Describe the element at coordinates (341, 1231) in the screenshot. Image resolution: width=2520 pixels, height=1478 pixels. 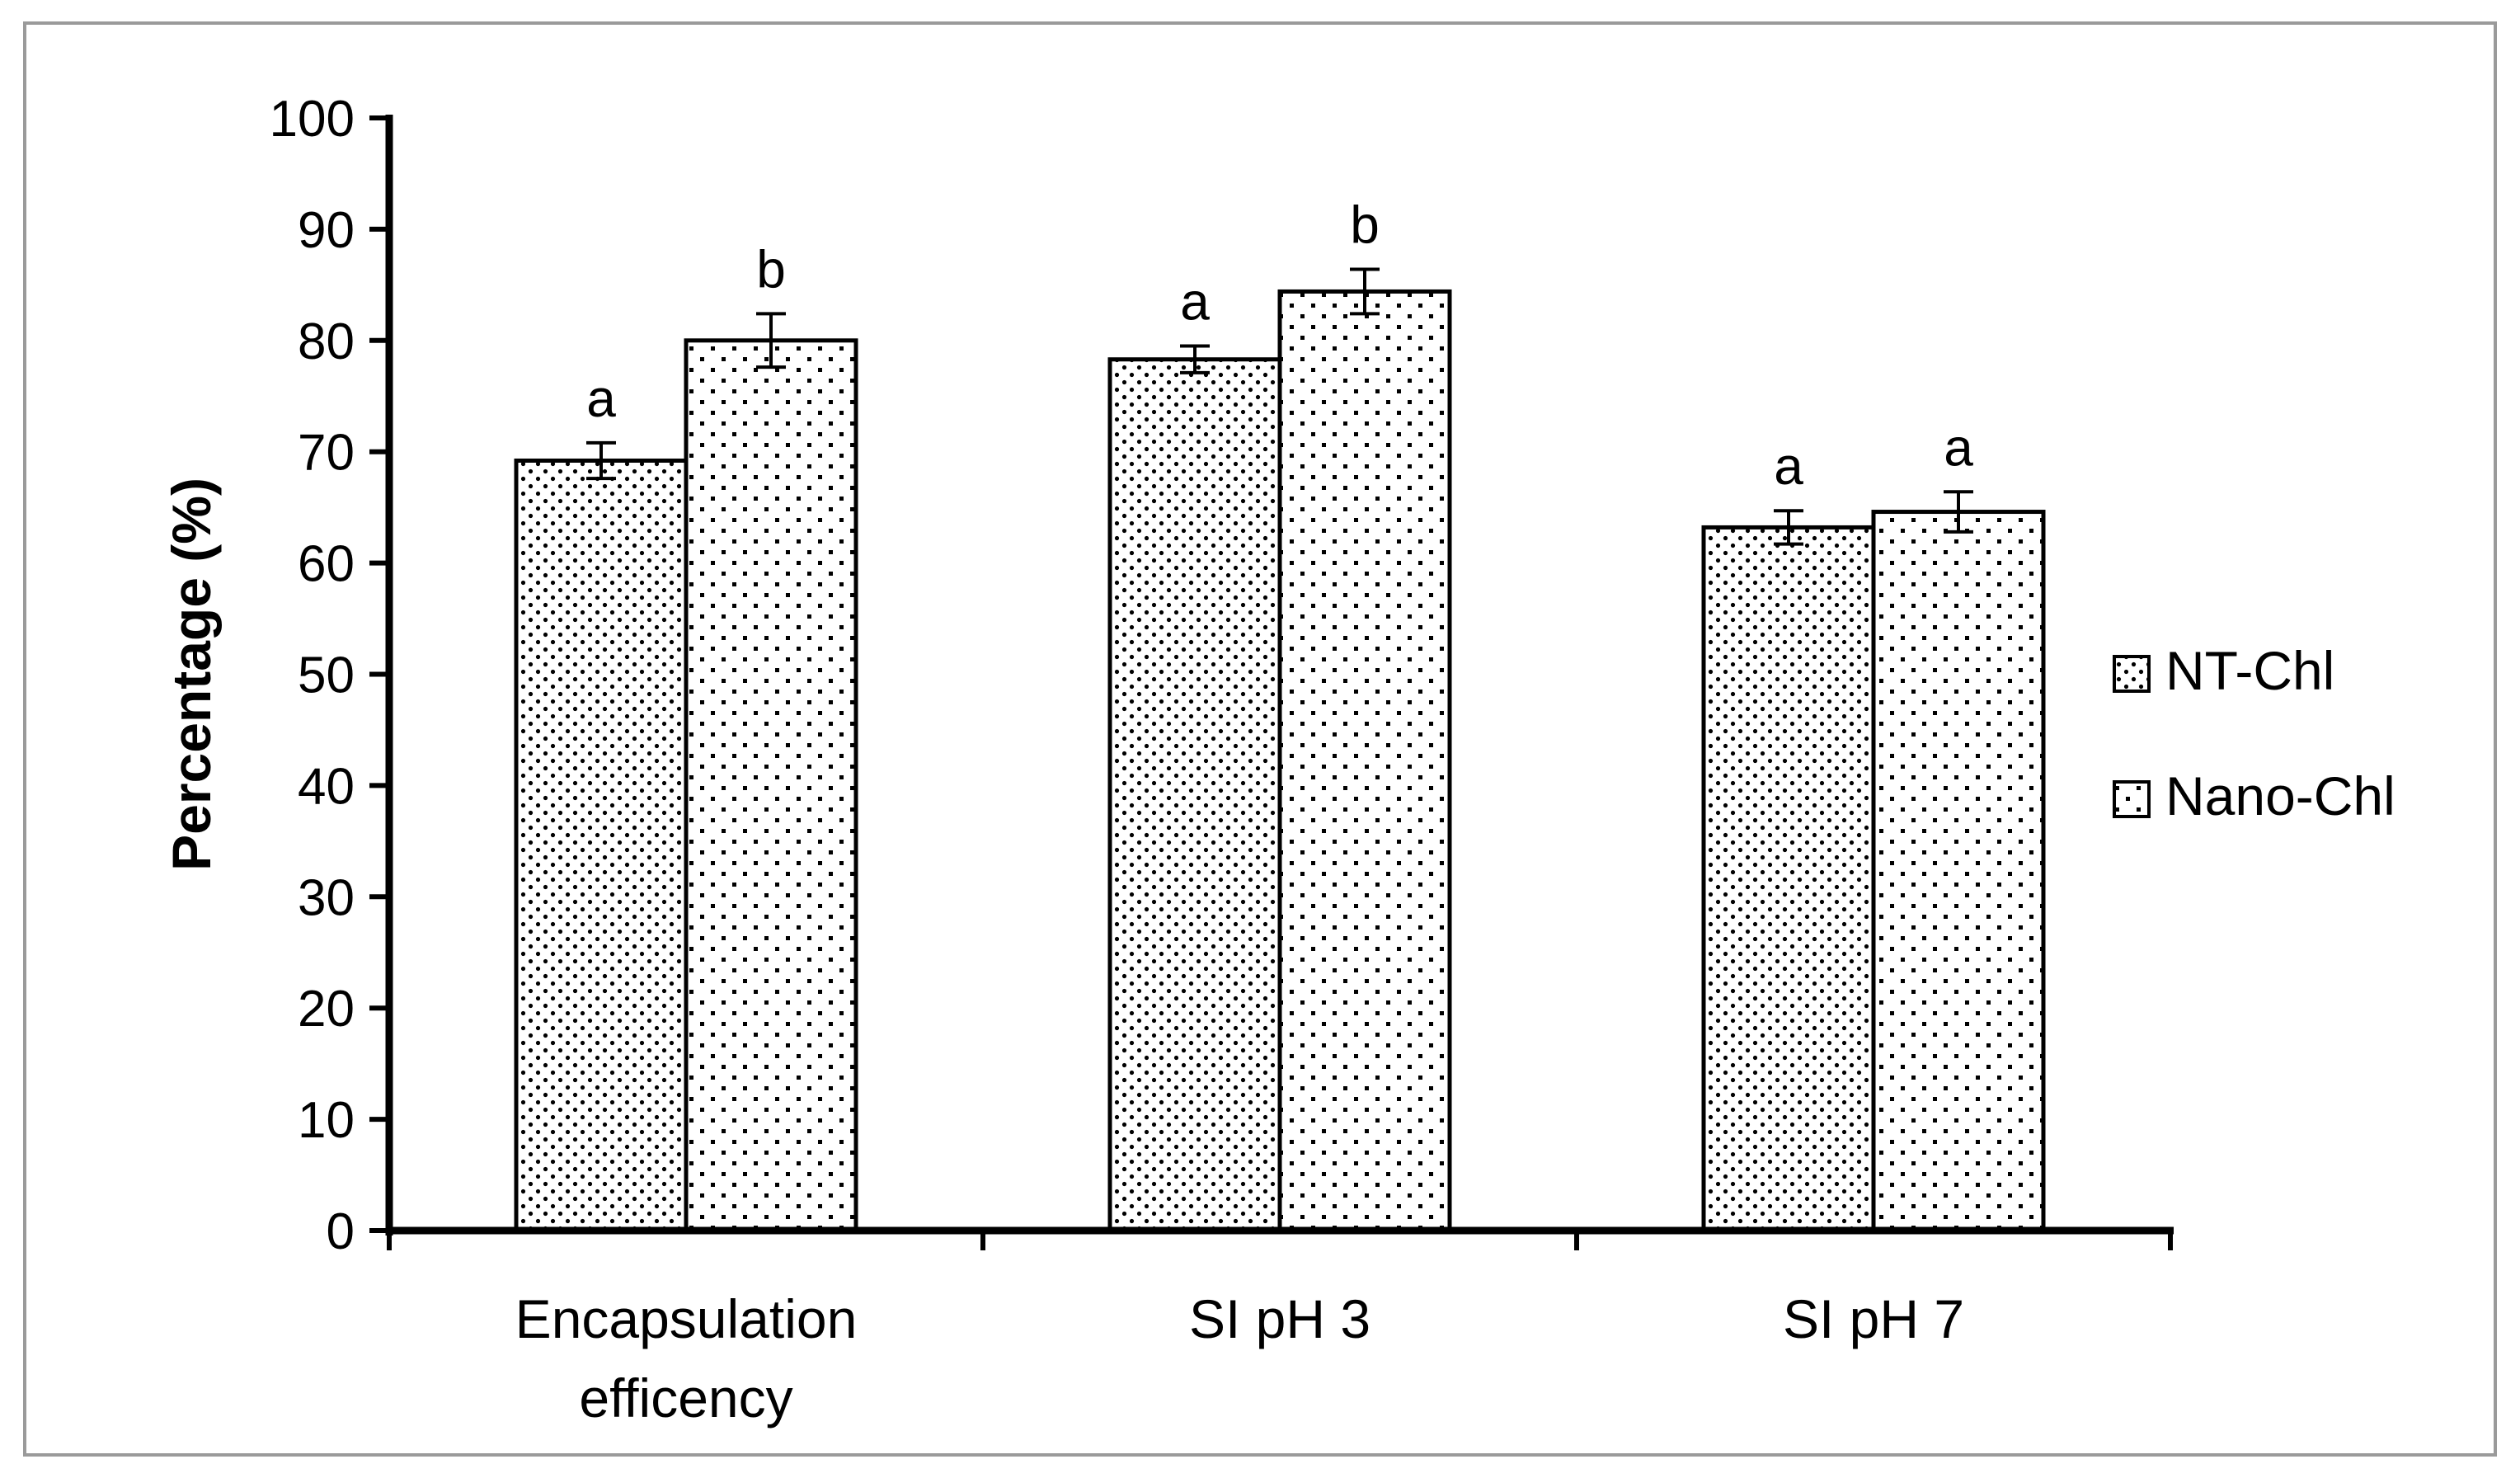
I see `y-tick-label: 0` at that location.